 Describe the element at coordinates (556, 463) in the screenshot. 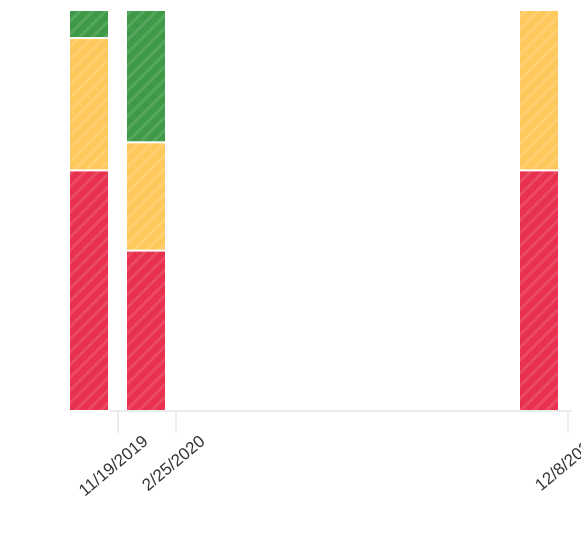

I see `x-tick-label: 12/8/2020` at that location.